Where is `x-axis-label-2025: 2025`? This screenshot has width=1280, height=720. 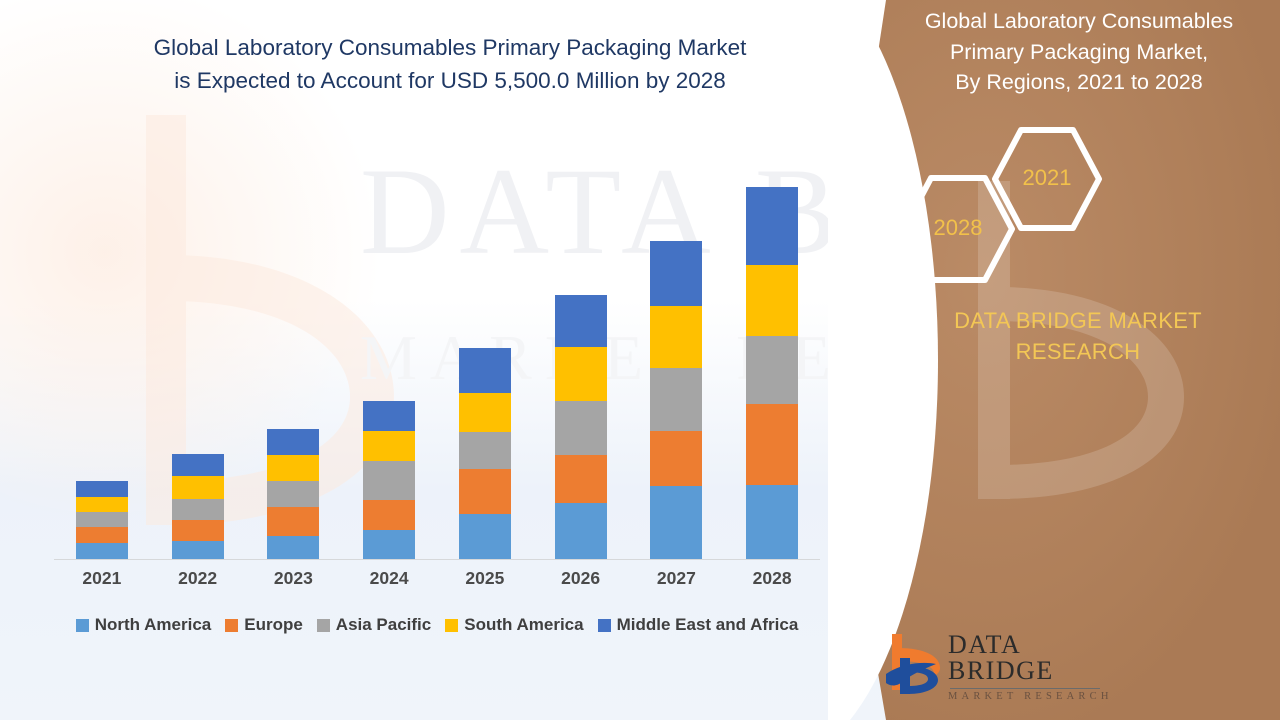
x-axis-label-2025: 2025 is located at coordinates (485, 578).